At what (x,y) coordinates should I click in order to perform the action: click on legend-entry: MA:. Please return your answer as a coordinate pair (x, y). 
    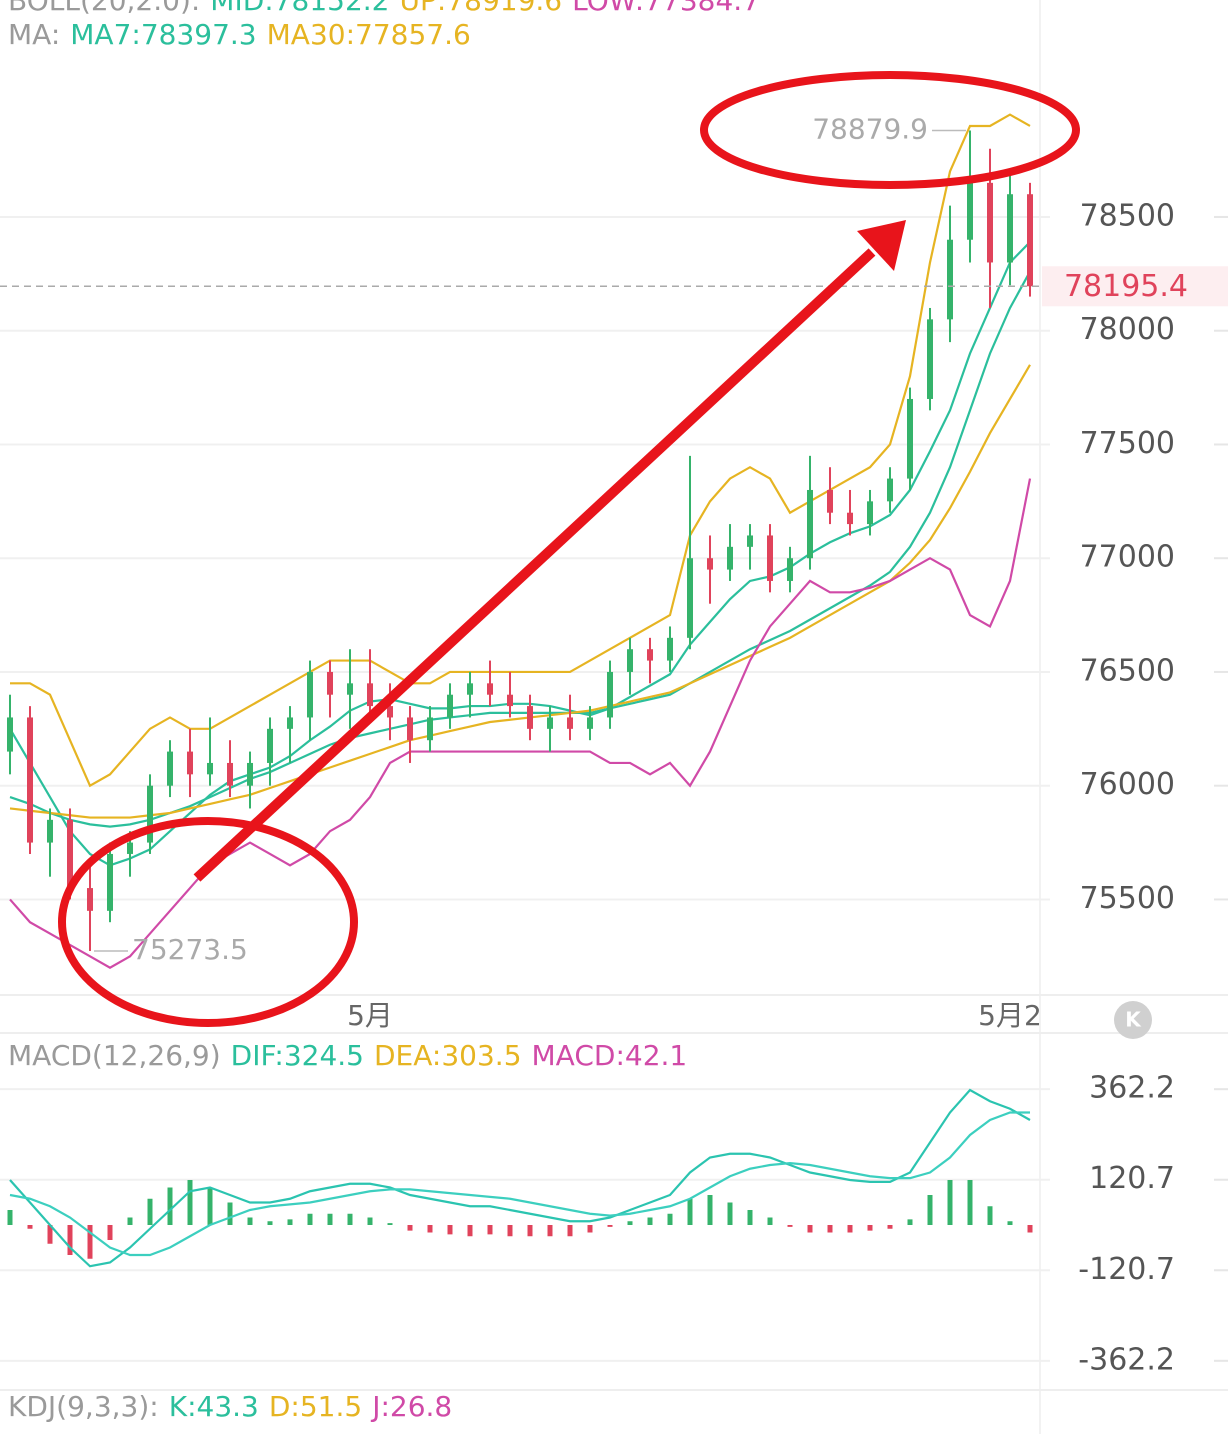
    Looking at the image, I should click on (34, 34).